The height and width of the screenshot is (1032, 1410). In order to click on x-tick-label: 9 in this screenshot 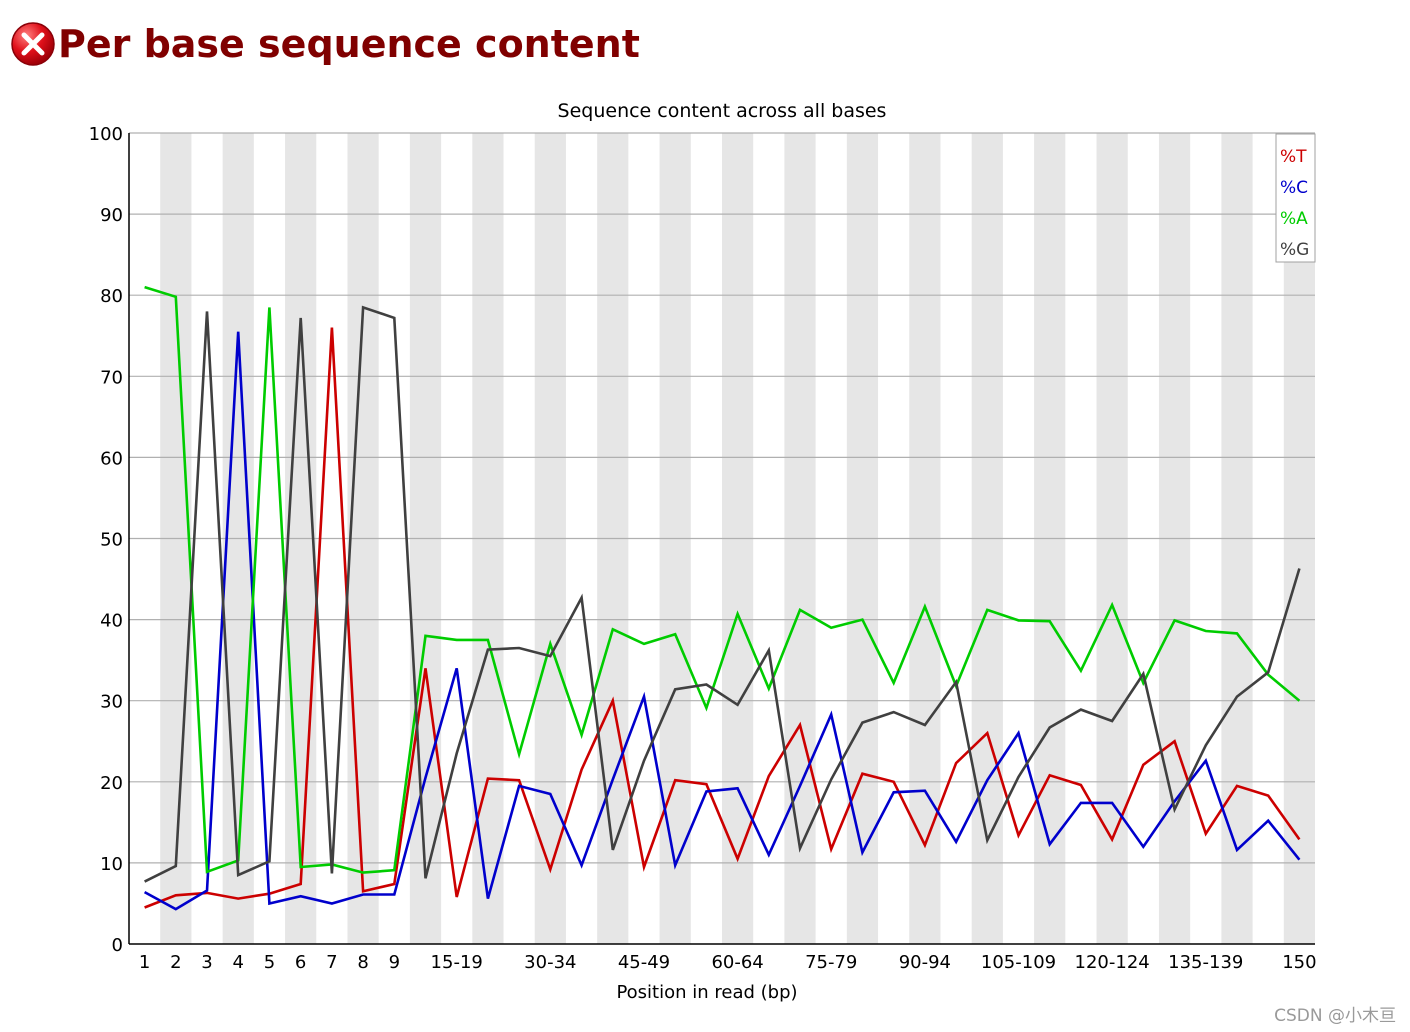, I will do `click(394, 962)`.